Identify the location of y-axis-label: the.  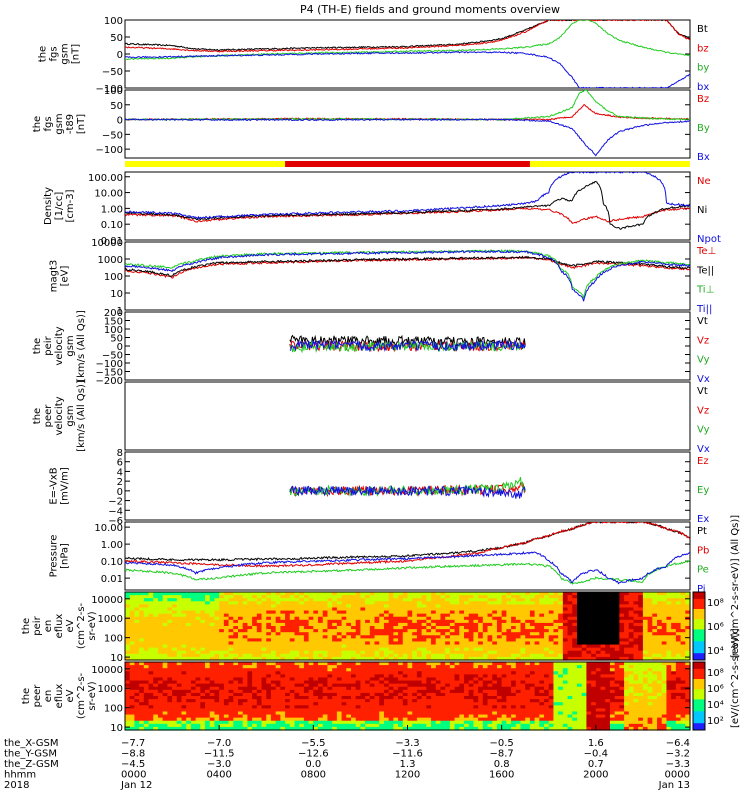
(26, 626).